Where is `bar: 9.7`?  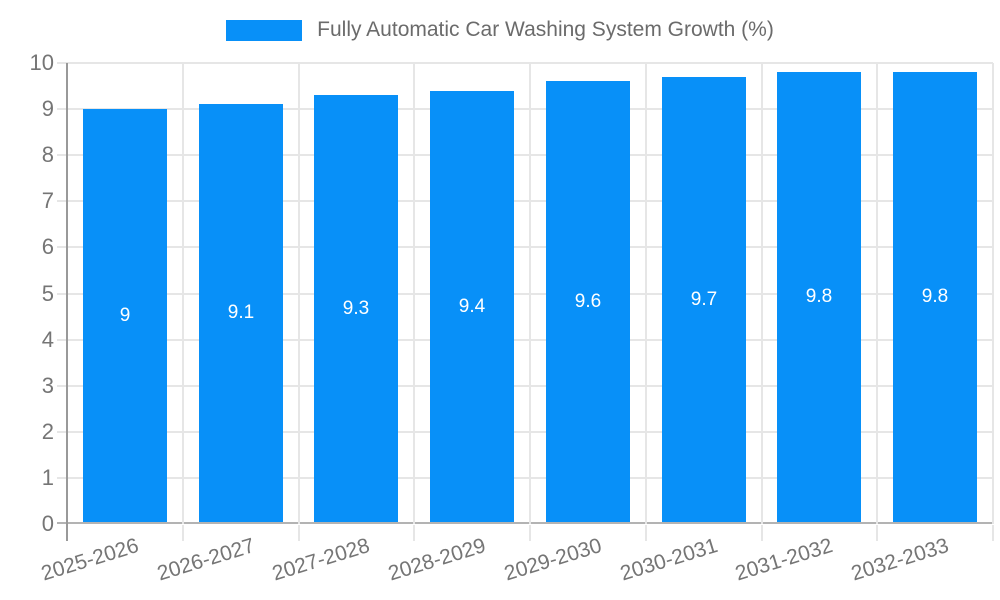 bar: 9.7 is located at coordinates (704, 299).